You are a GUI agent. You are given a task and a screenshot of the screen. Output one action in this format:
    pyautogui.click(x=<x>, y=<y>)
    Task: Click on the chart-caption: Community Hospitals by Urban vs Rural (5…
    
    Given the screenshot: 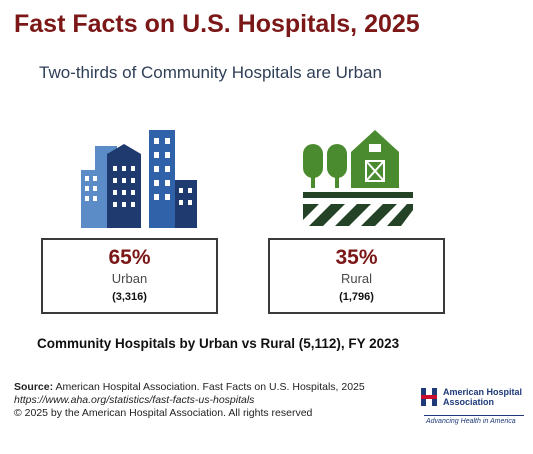 What is the action you would take?
    pyautogui.click(x=218, y=343)
    